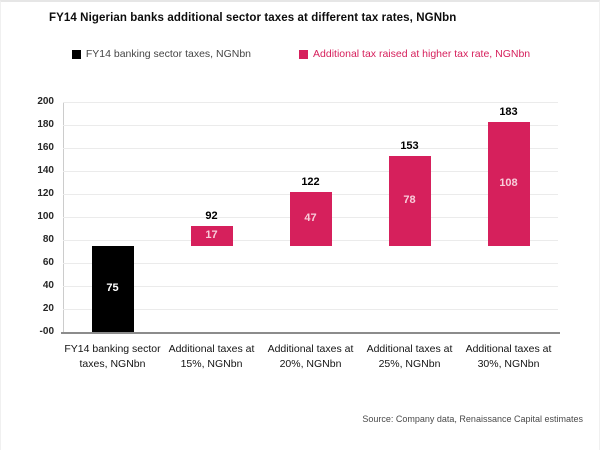 The height and width of the screenshot is (450, 600). Describe the element at coordinates (409, 356) in the screenshot. I see `x-category-label: Additional taxes at 25%, NGNbn` at that location.